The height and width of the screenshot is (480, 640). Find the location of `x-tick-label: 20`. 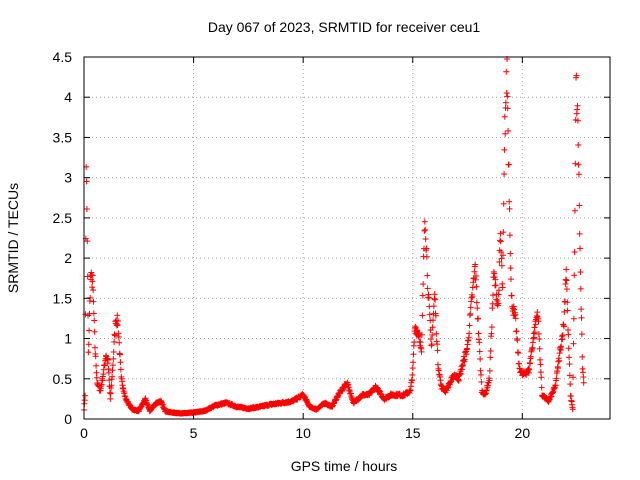

x-tick-label: 20 is located at coordinates (523, 433).